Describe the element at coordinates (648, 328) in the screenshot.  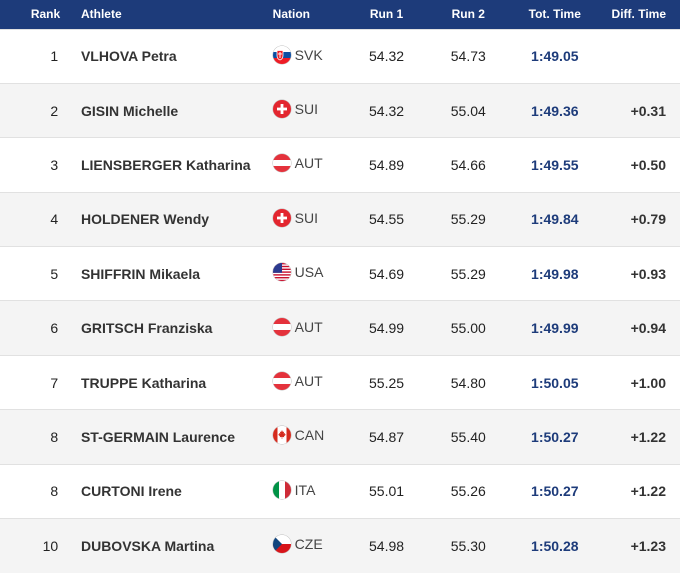
I see `diff-time: +0.94` at that location.